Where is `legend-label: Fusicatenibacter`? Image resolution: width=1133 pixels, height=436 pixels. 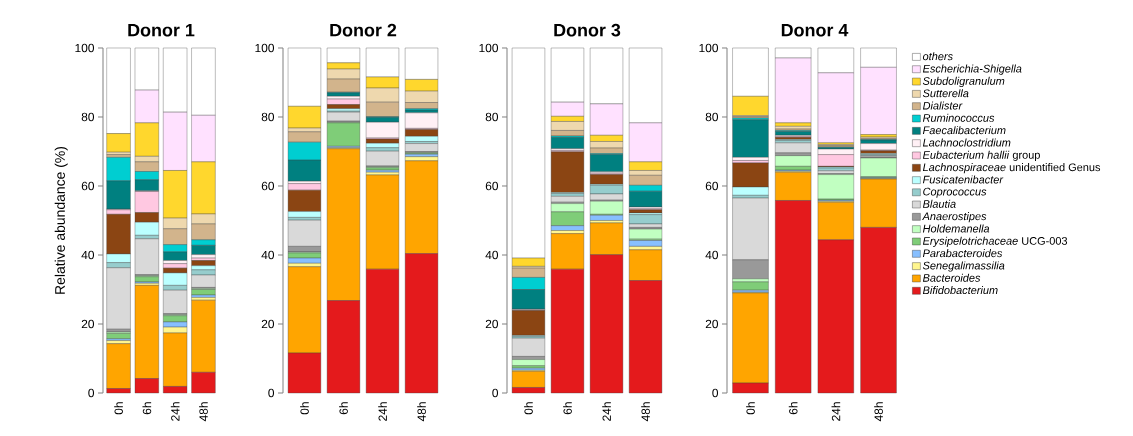 legend-label: Fusicatenibacter is located at coordinates (963, 179).